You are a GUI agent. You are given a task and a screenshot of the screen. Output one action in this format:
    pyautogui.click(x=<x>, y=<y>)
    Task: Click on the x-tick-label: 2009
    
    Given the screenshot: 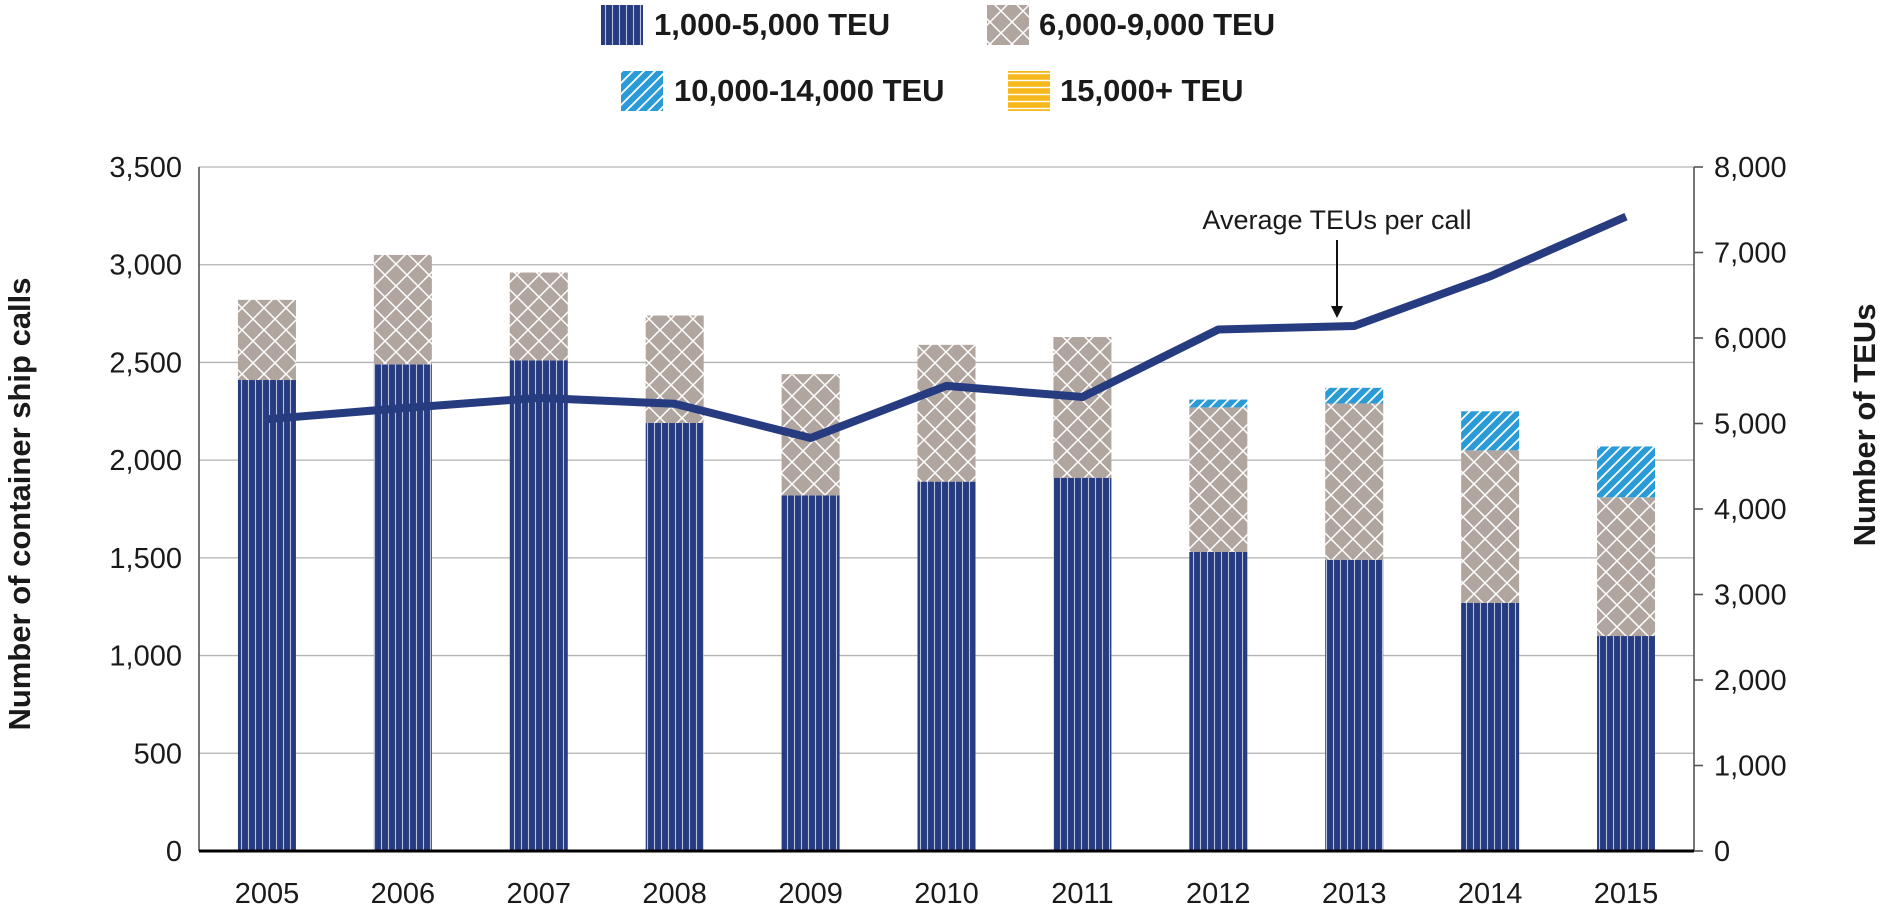 What is the action you would take?
    pyautogui.click(x=810, y=894)
    